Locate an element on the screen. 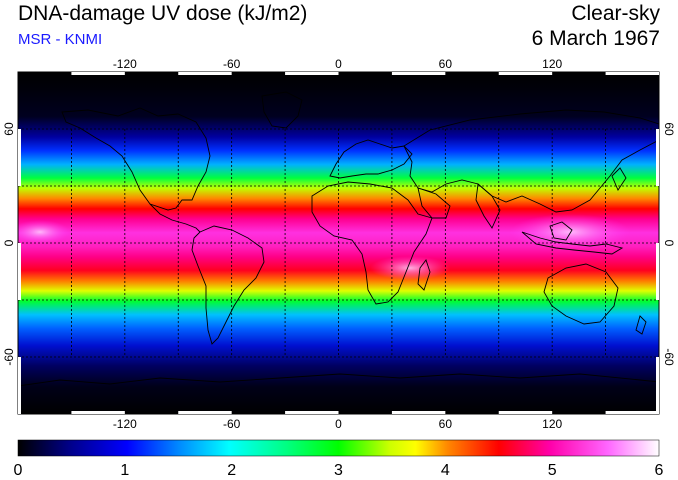 This screenshot has height=480, width=678. asia-coast is located at coordinates (531, 161).